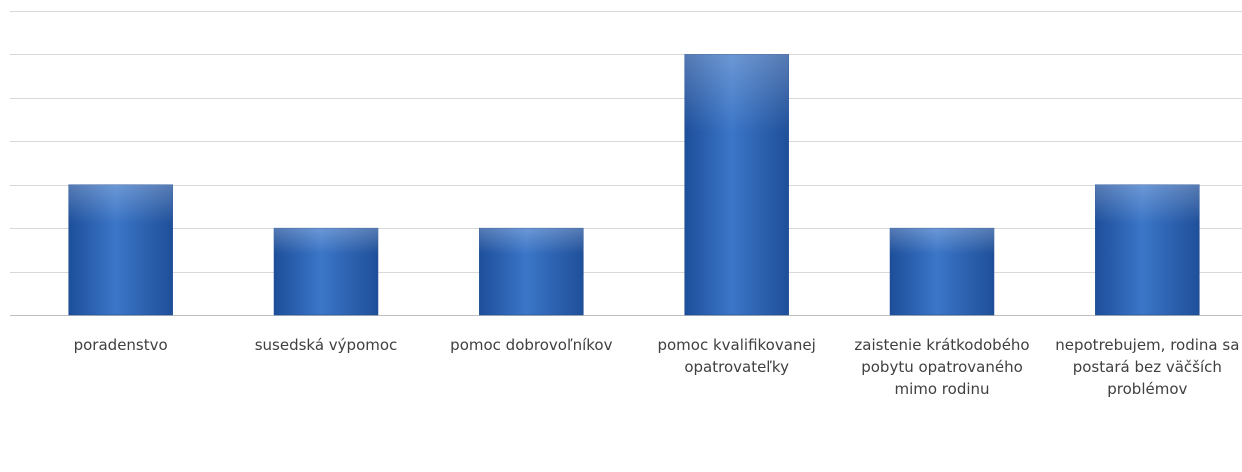 The width and height of the screenshot is (1242, 472). What do you see at coordinates (120, 345) in the screenshot?
I see `x-tick-label: poradenstvo` at bounding box center [120, 345].